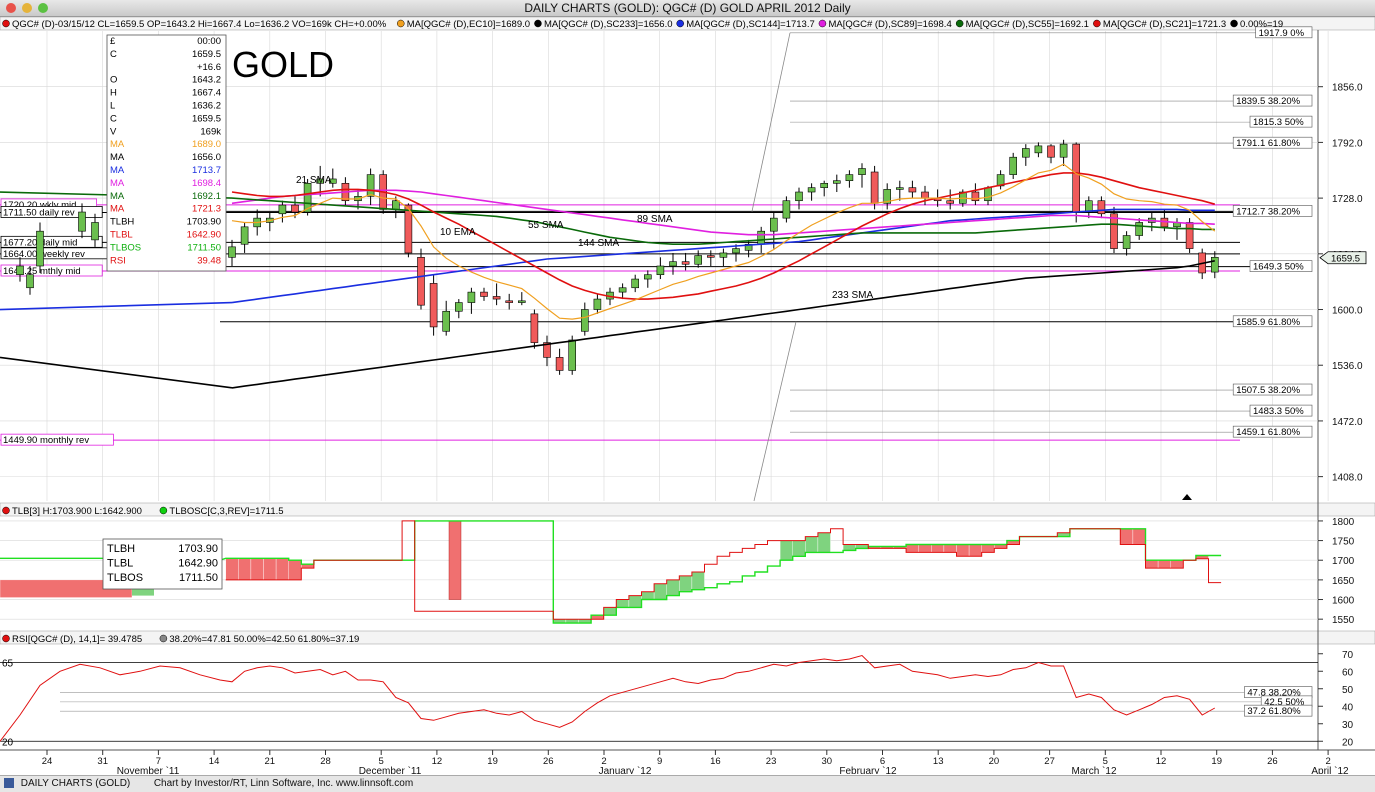 This screenshot has height=792, width=1375. Describe the element at coordinates (1093, 769) in the screenshot. I see `x-axis-month-label: March `12` at that location.